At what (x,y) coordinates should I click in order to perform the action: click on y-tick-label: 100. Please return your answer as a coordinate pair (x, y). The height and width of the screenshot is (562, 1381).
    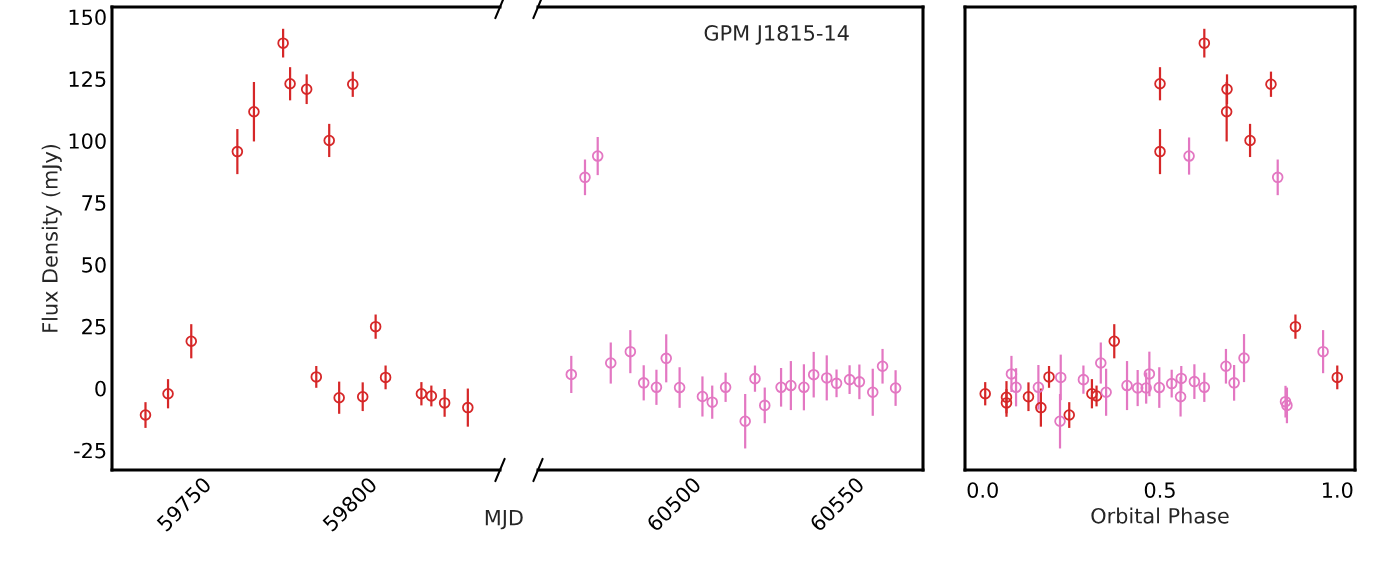
    Looking at the image, I should click on (87, 141).